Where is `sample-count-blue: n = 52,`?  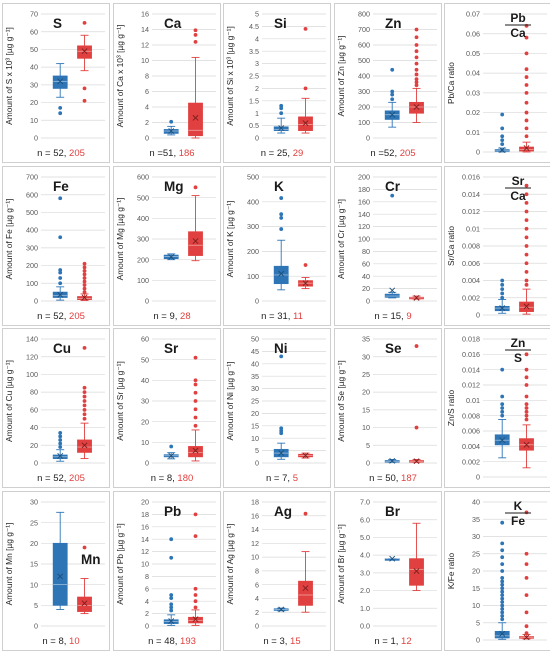 sample-count-blue: n = 52, is located at coordinates (53, 478).